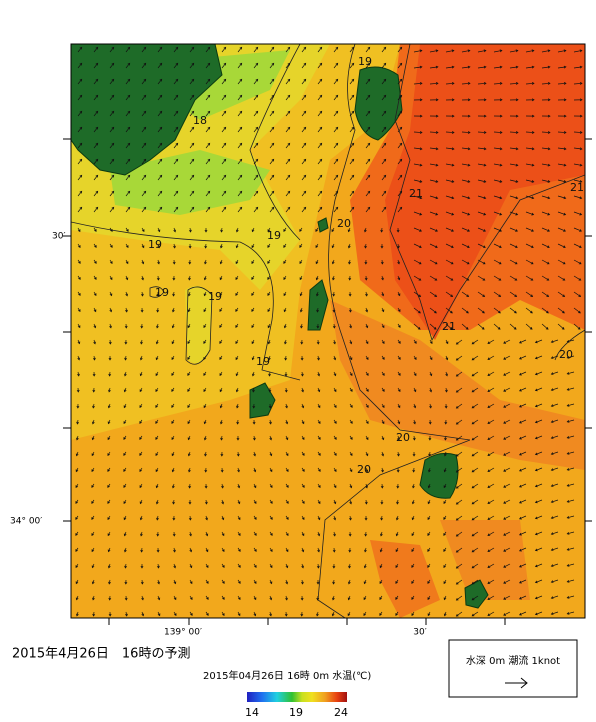 This screenshot has height=722, width=596. Describe the element at coordinates (26, 522) in the screenshot. I see `lat-label: 34° 00′` at that location.